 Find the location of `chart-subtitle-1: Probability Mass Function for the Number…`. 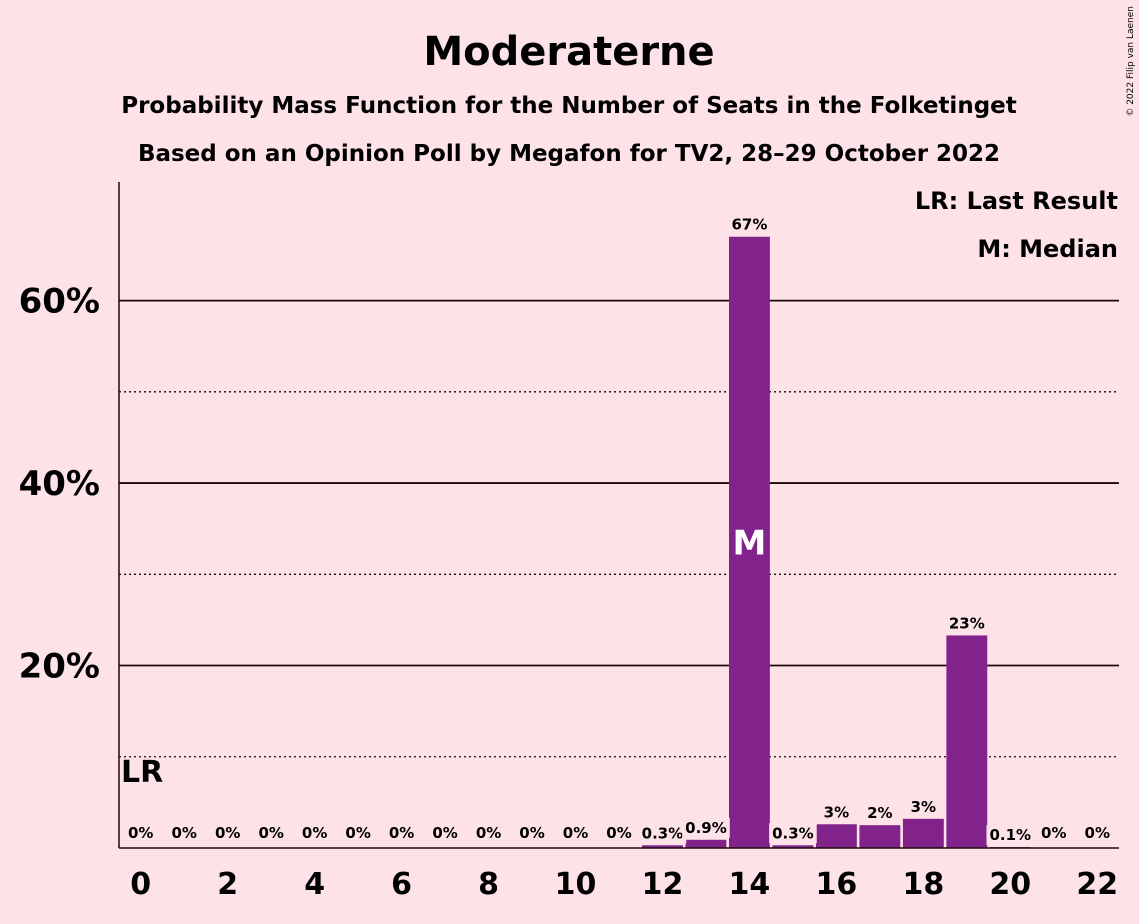

chart-subtitle-1: Probability Mass Function for the Number… is located at coordinates (569, 106).